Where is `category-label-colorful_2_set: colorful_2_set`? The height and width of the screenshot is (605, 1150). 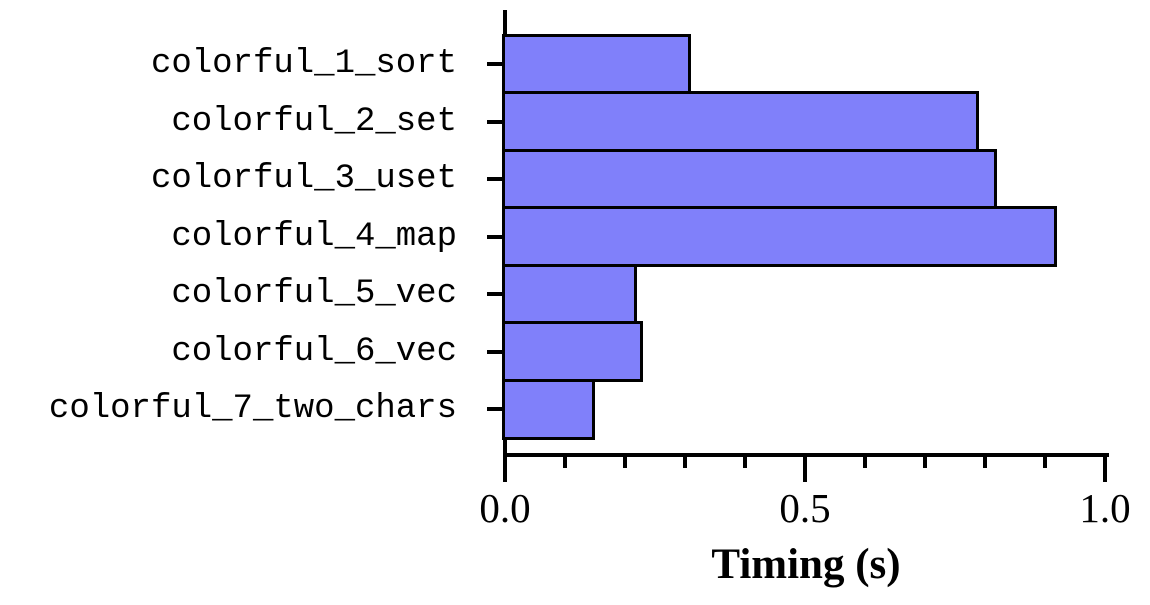
category-label-colorful_2_set: colorful_2_set is located at coordinates (314, 121).